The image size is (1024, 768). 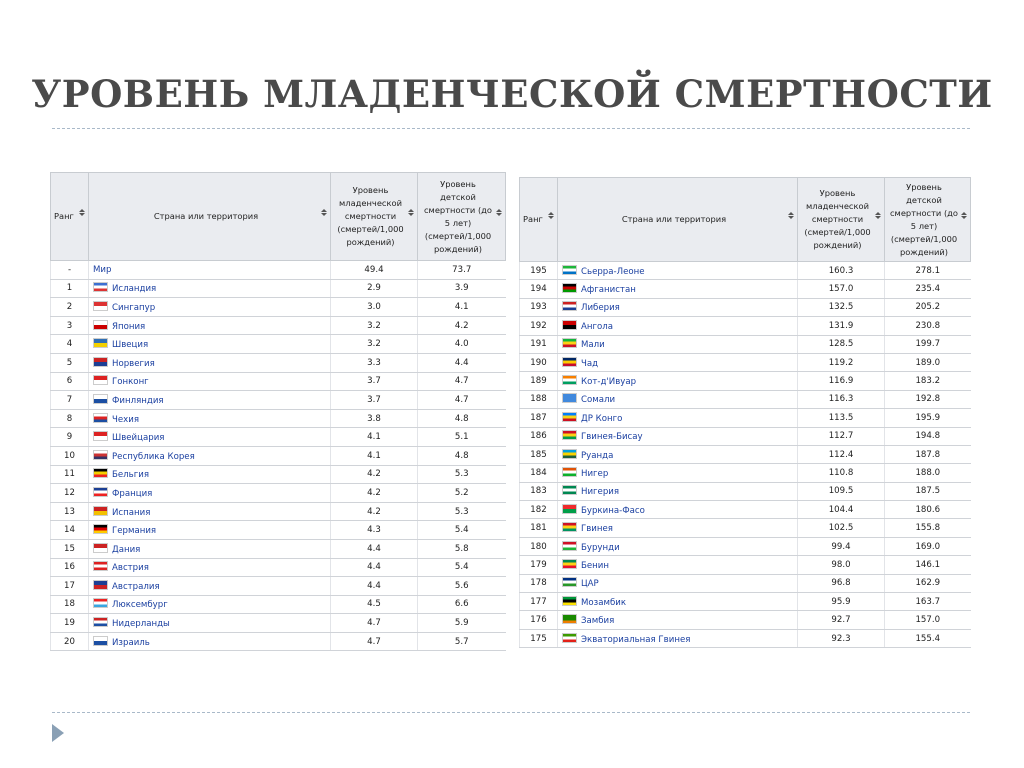 What do you see at coordinates (538, 547) in the screenshot?
I see `cell: 180` at bounding box center [538, 547].